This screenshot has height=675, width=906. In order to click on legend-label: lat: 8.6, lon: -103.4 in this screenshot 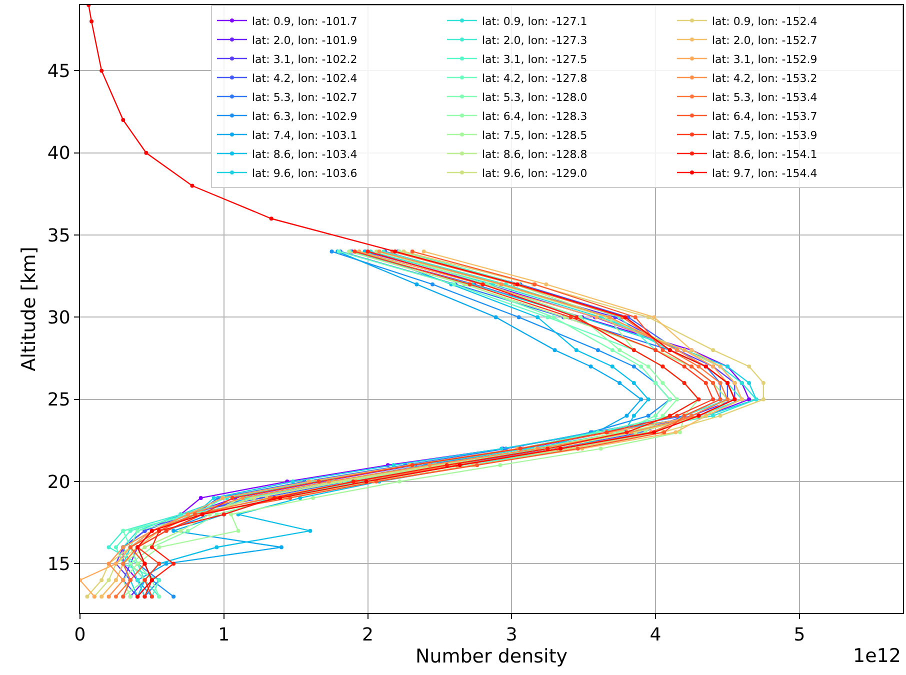, I will do `click(305, 154)`.